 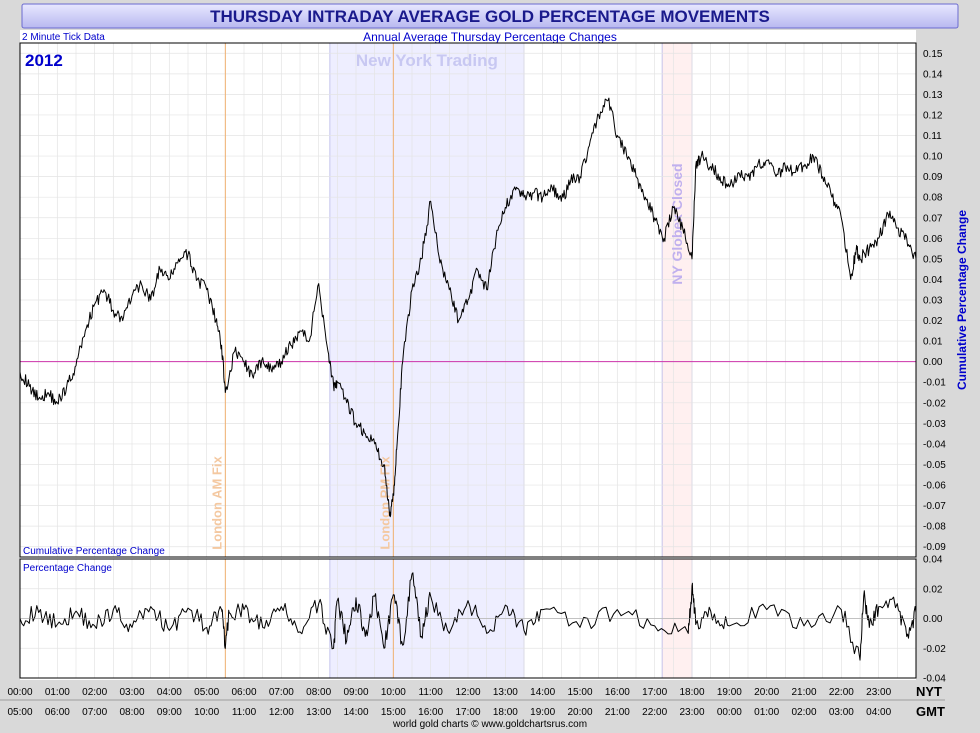 What do you see at coordinates (933, 218) in the screenshot?
I see `y-tick-label: 0.07` at bounding box center [933, 218].